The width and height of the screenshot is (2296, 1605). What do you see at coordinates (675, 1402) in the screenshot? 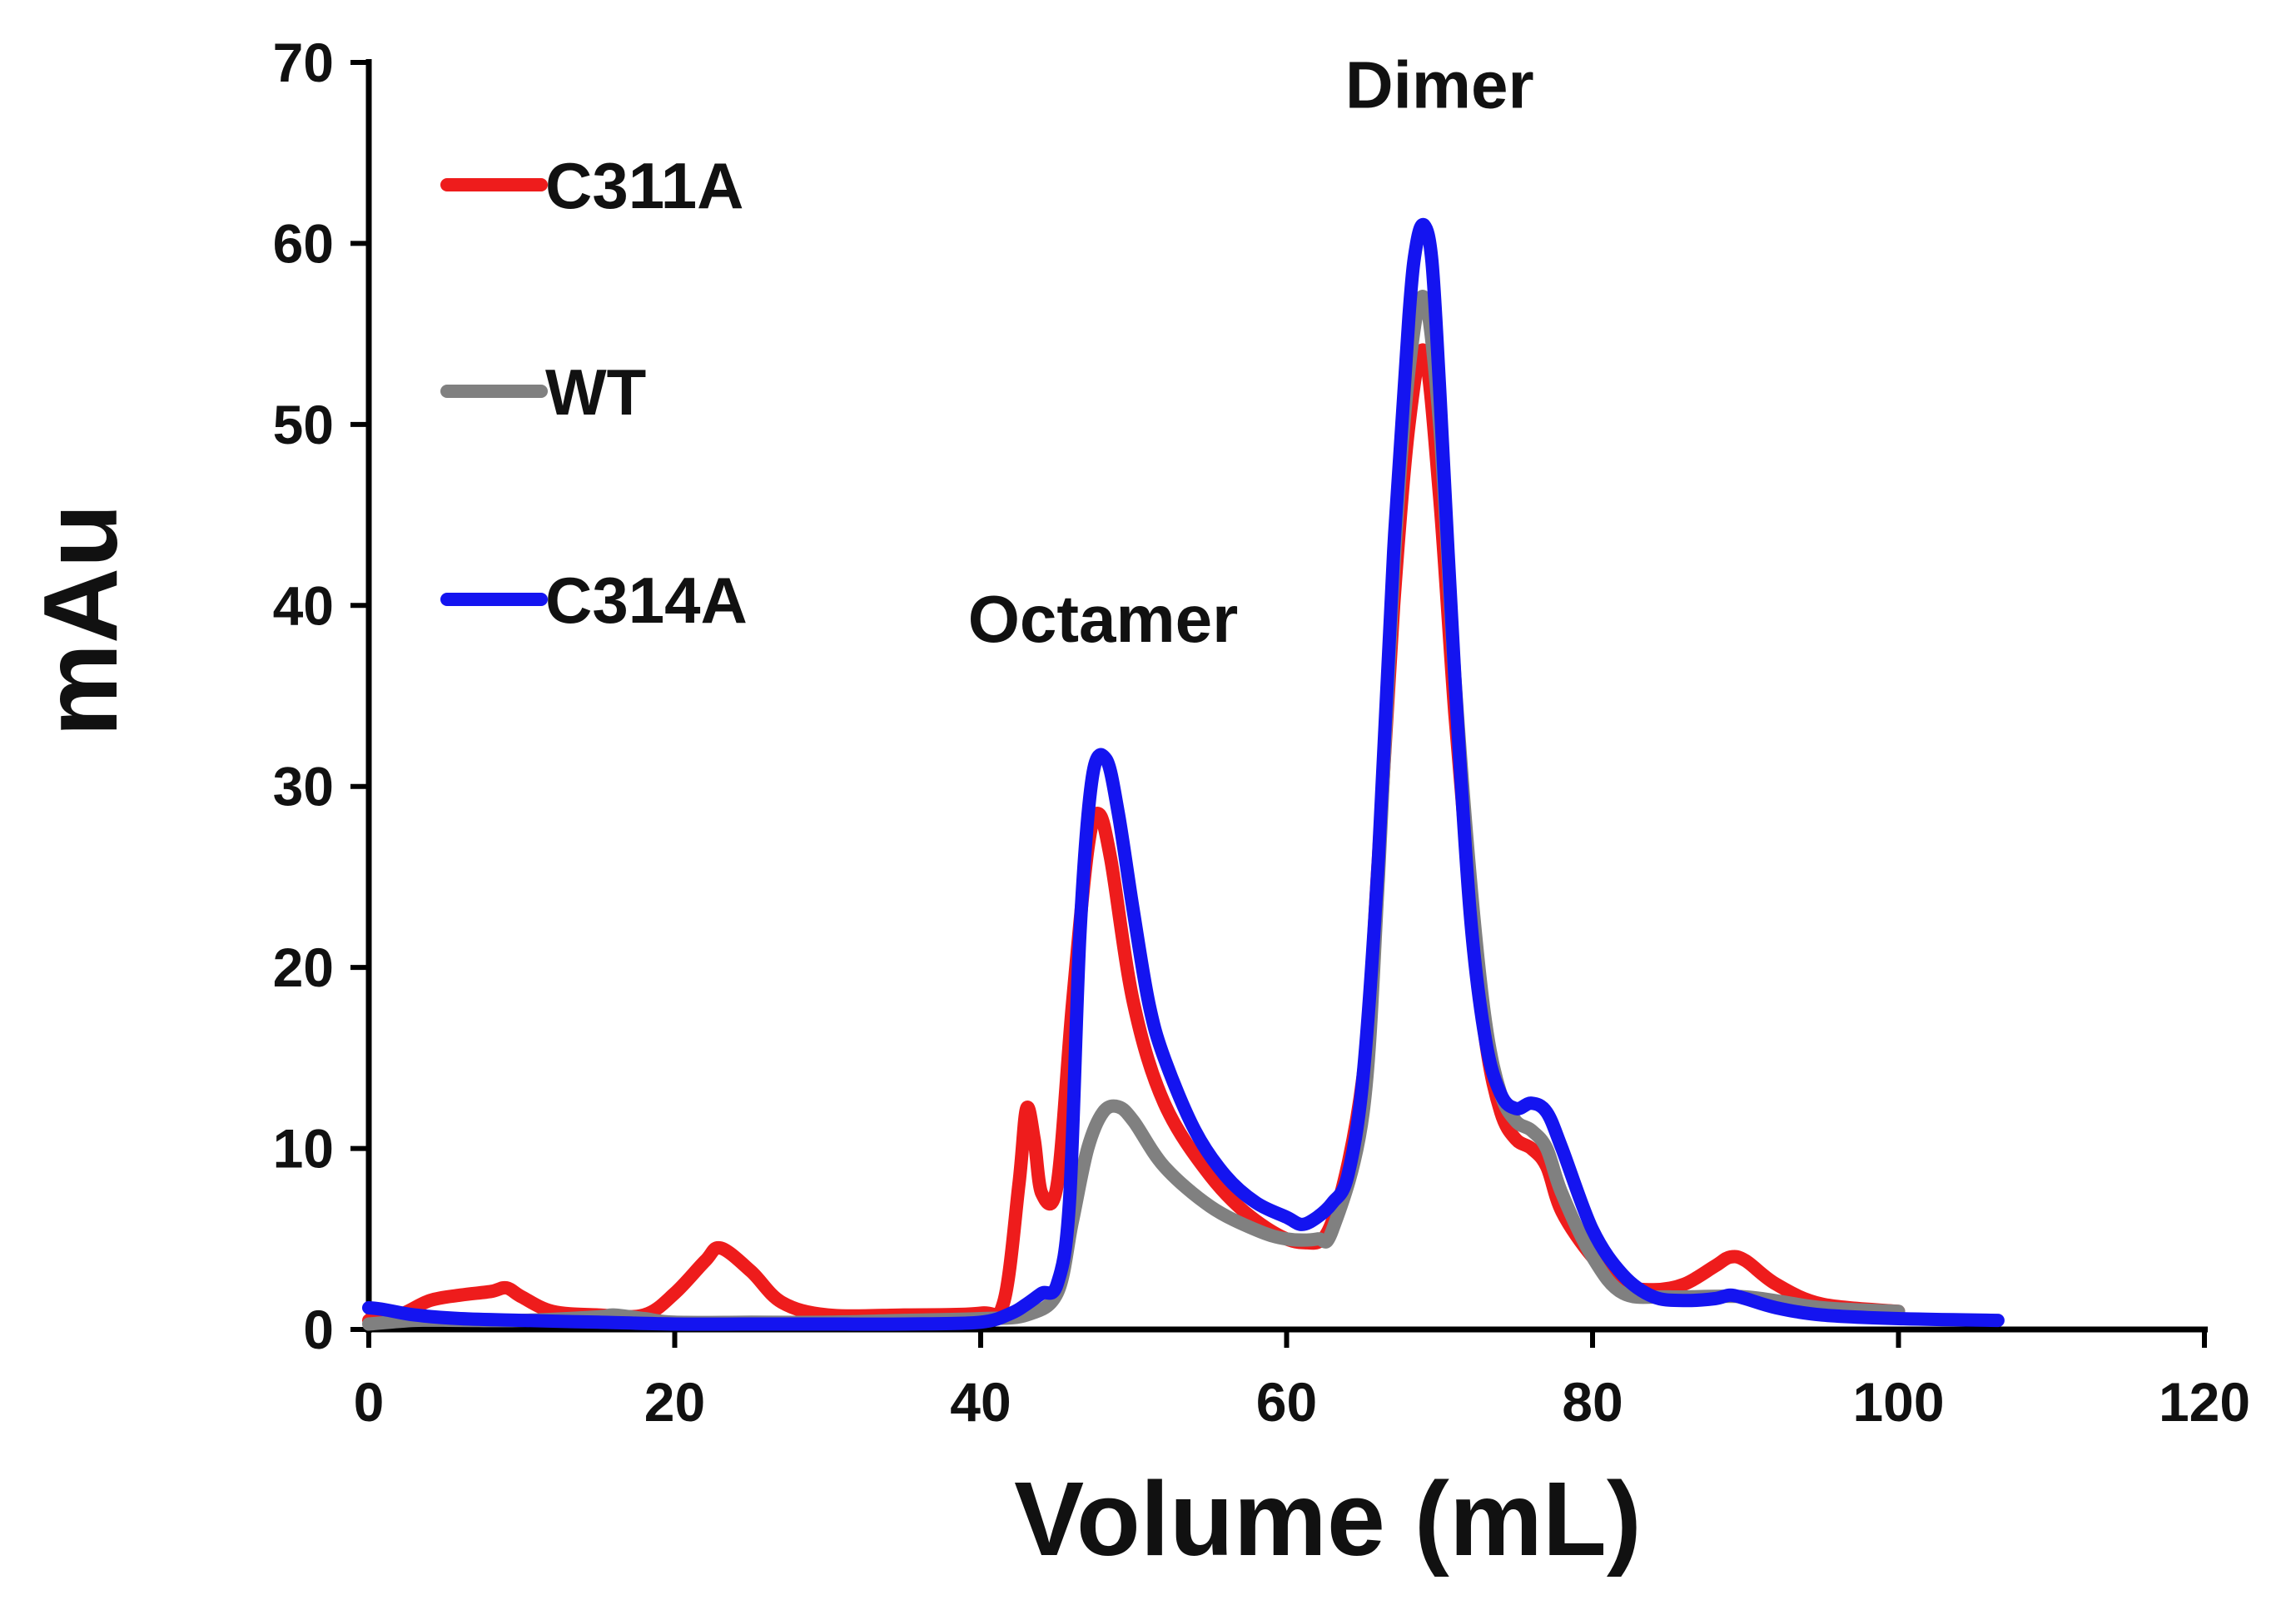
I see `x-tick-label: 20` at bounding box center [675, 1402].